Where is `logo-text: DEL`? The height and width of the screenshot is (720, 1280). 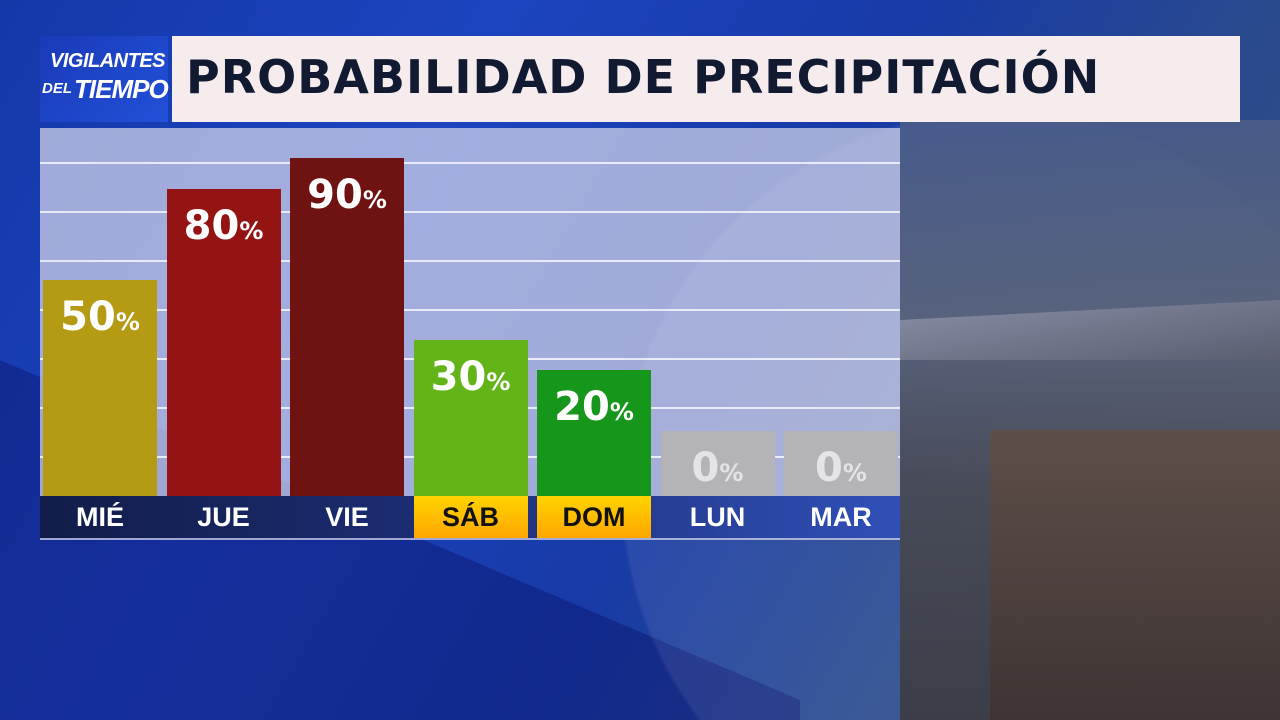
logo-text: DEL is located at coordinates (57, 88).